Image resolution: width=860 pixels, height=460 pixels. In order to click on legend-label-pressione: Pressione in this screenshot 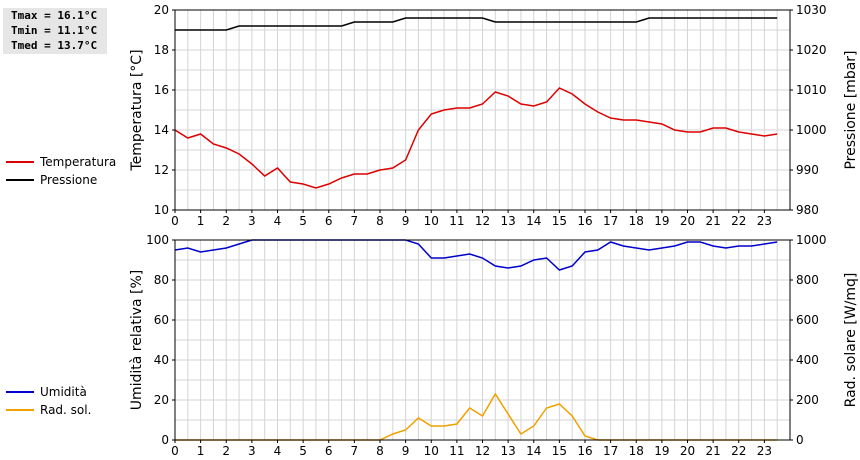, I will do `click(69, 180)`.